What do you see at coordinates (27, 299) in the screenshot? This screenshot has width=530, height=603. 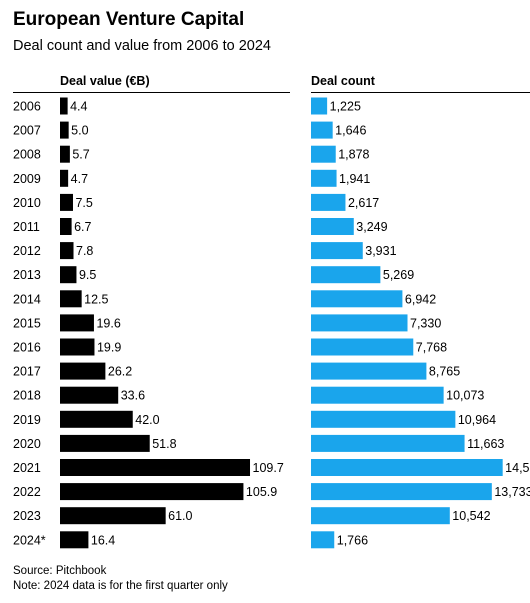 I see `year-label-2014: 2014` at bounding box center [27, 299].